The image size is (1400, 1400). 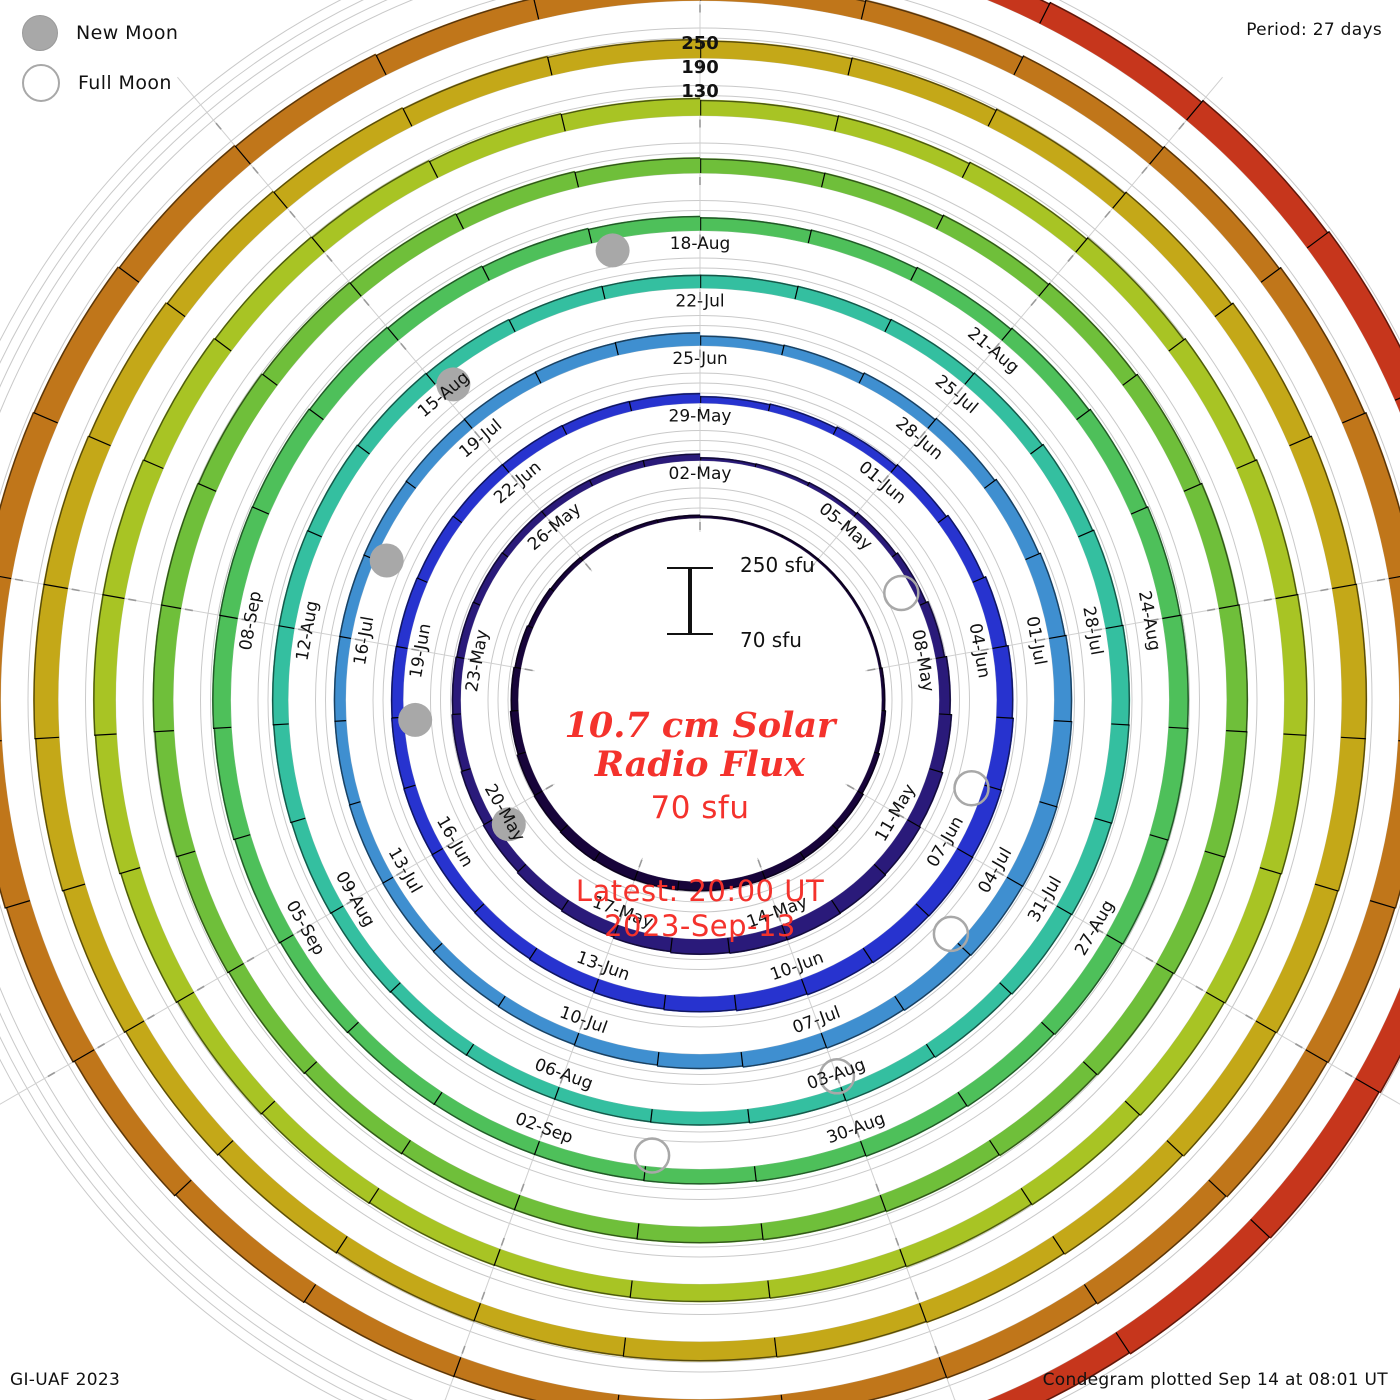 I want to click on current-flux-value: 70 sfu, so click(x=700, y=808).